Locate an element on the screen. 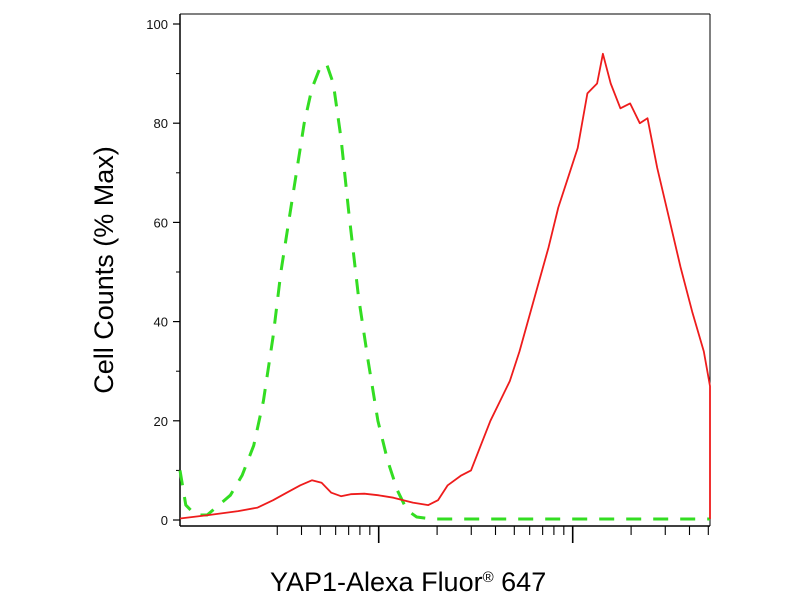  x-axis-title: YAP1-Alexa Fluor® 647 is located at coordinates (408, 582).